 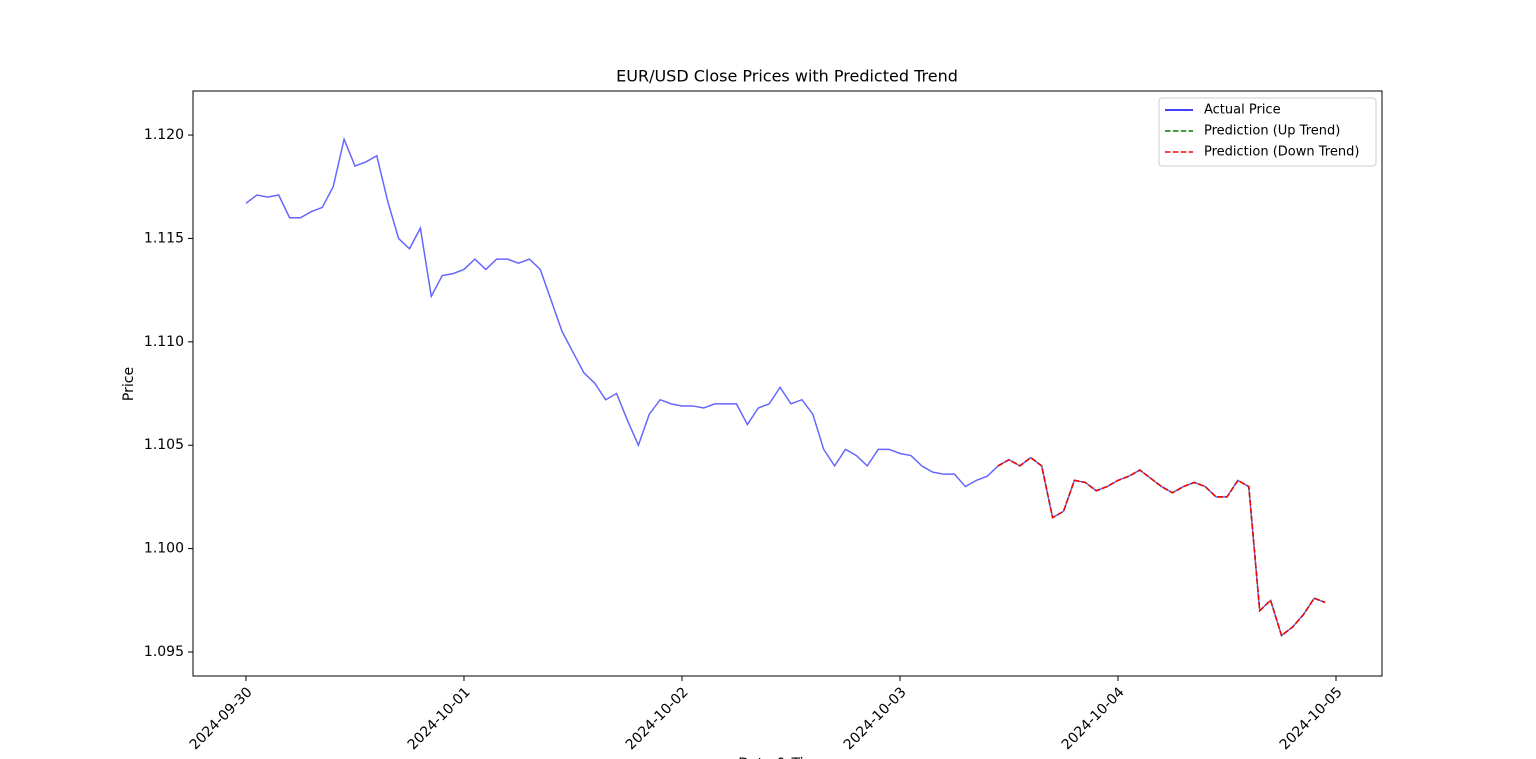 I want to click on x-tick-label: 2024-10-05, so click(x=1311, y=718).